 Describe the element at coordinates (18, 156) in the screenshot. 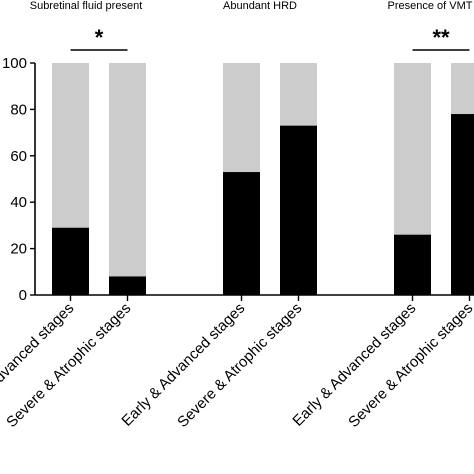

I see `y-tick-label: 60` at that location.